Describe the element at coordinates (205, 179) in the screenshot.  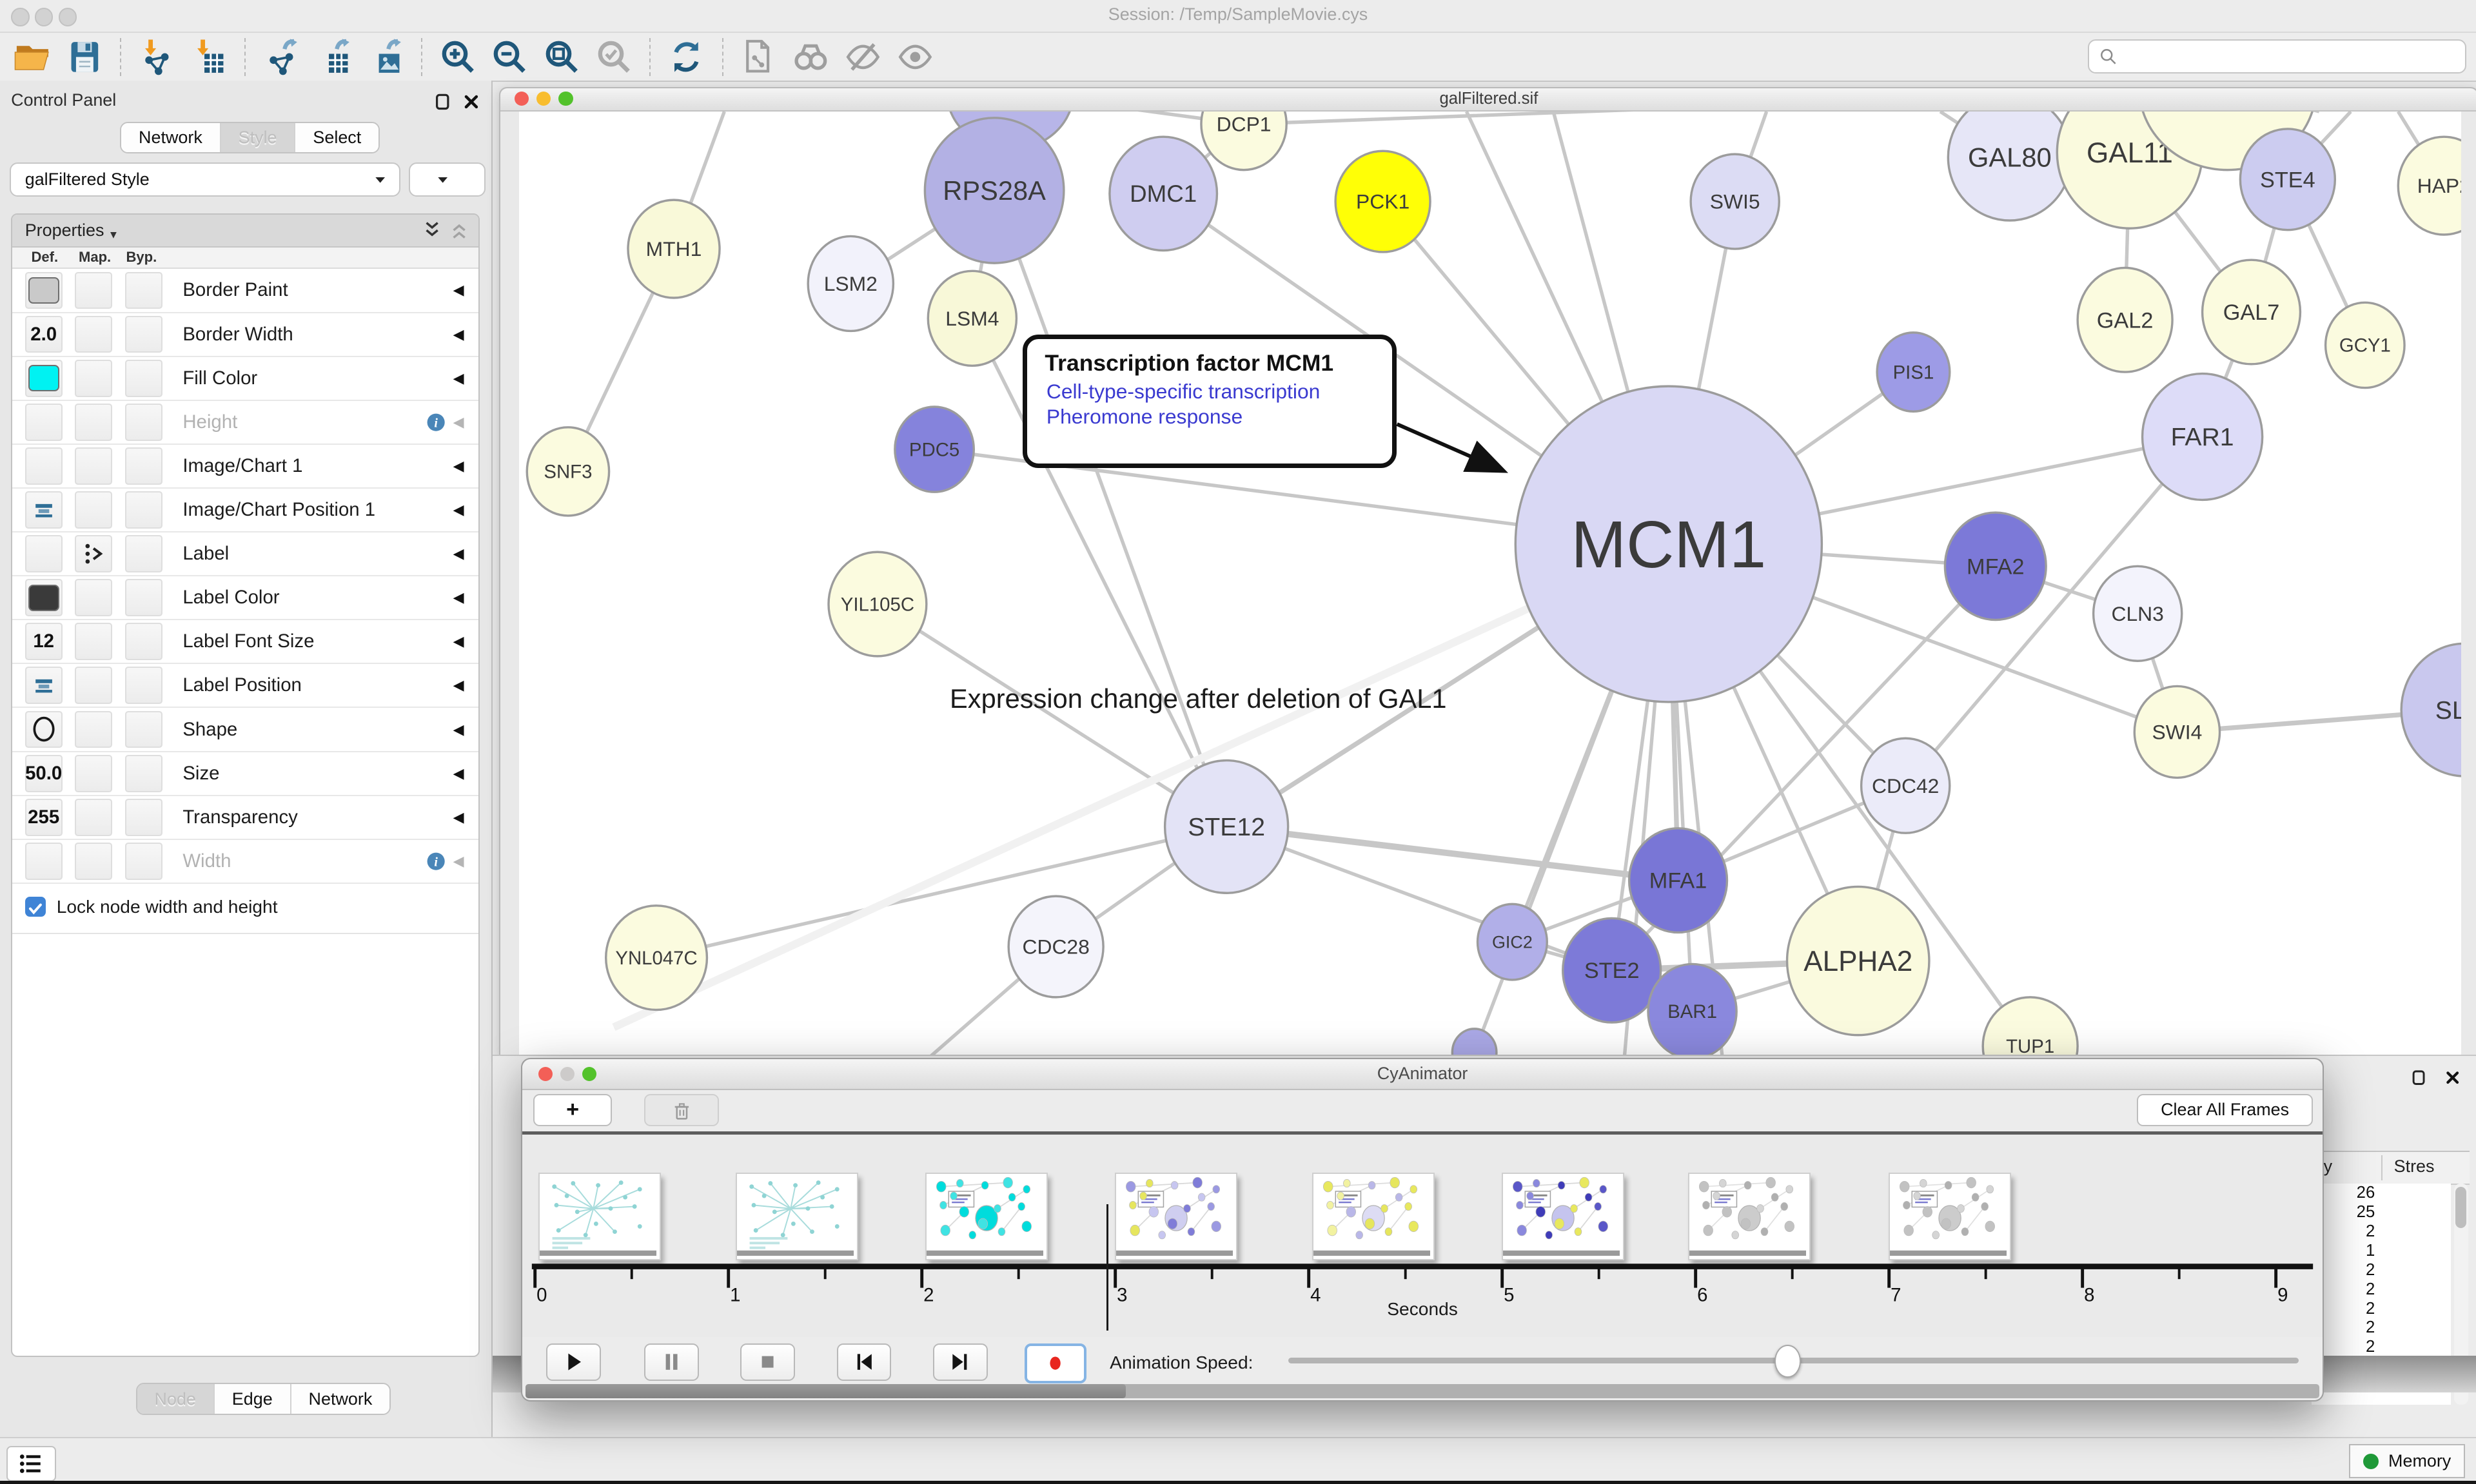
I see `style-selector-dropdown: galFiltered Style` at that location.